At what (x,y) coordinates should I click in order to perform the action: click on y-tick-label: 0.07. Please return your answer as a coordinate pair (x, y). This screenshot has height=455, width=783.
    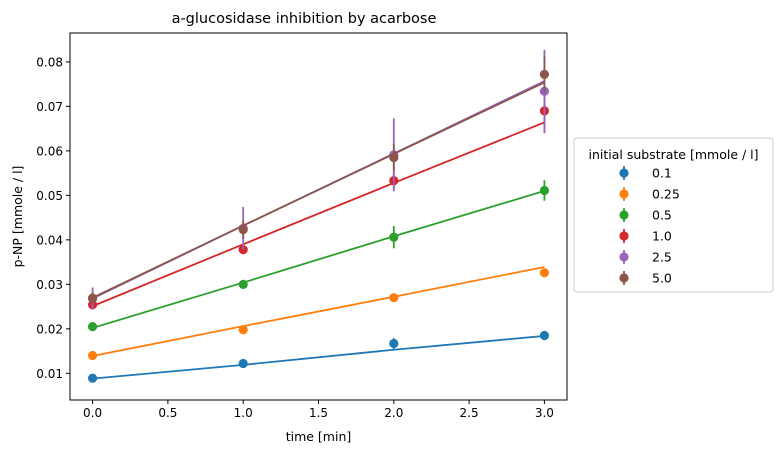
    Looking at the image, I should click on (49, 107).